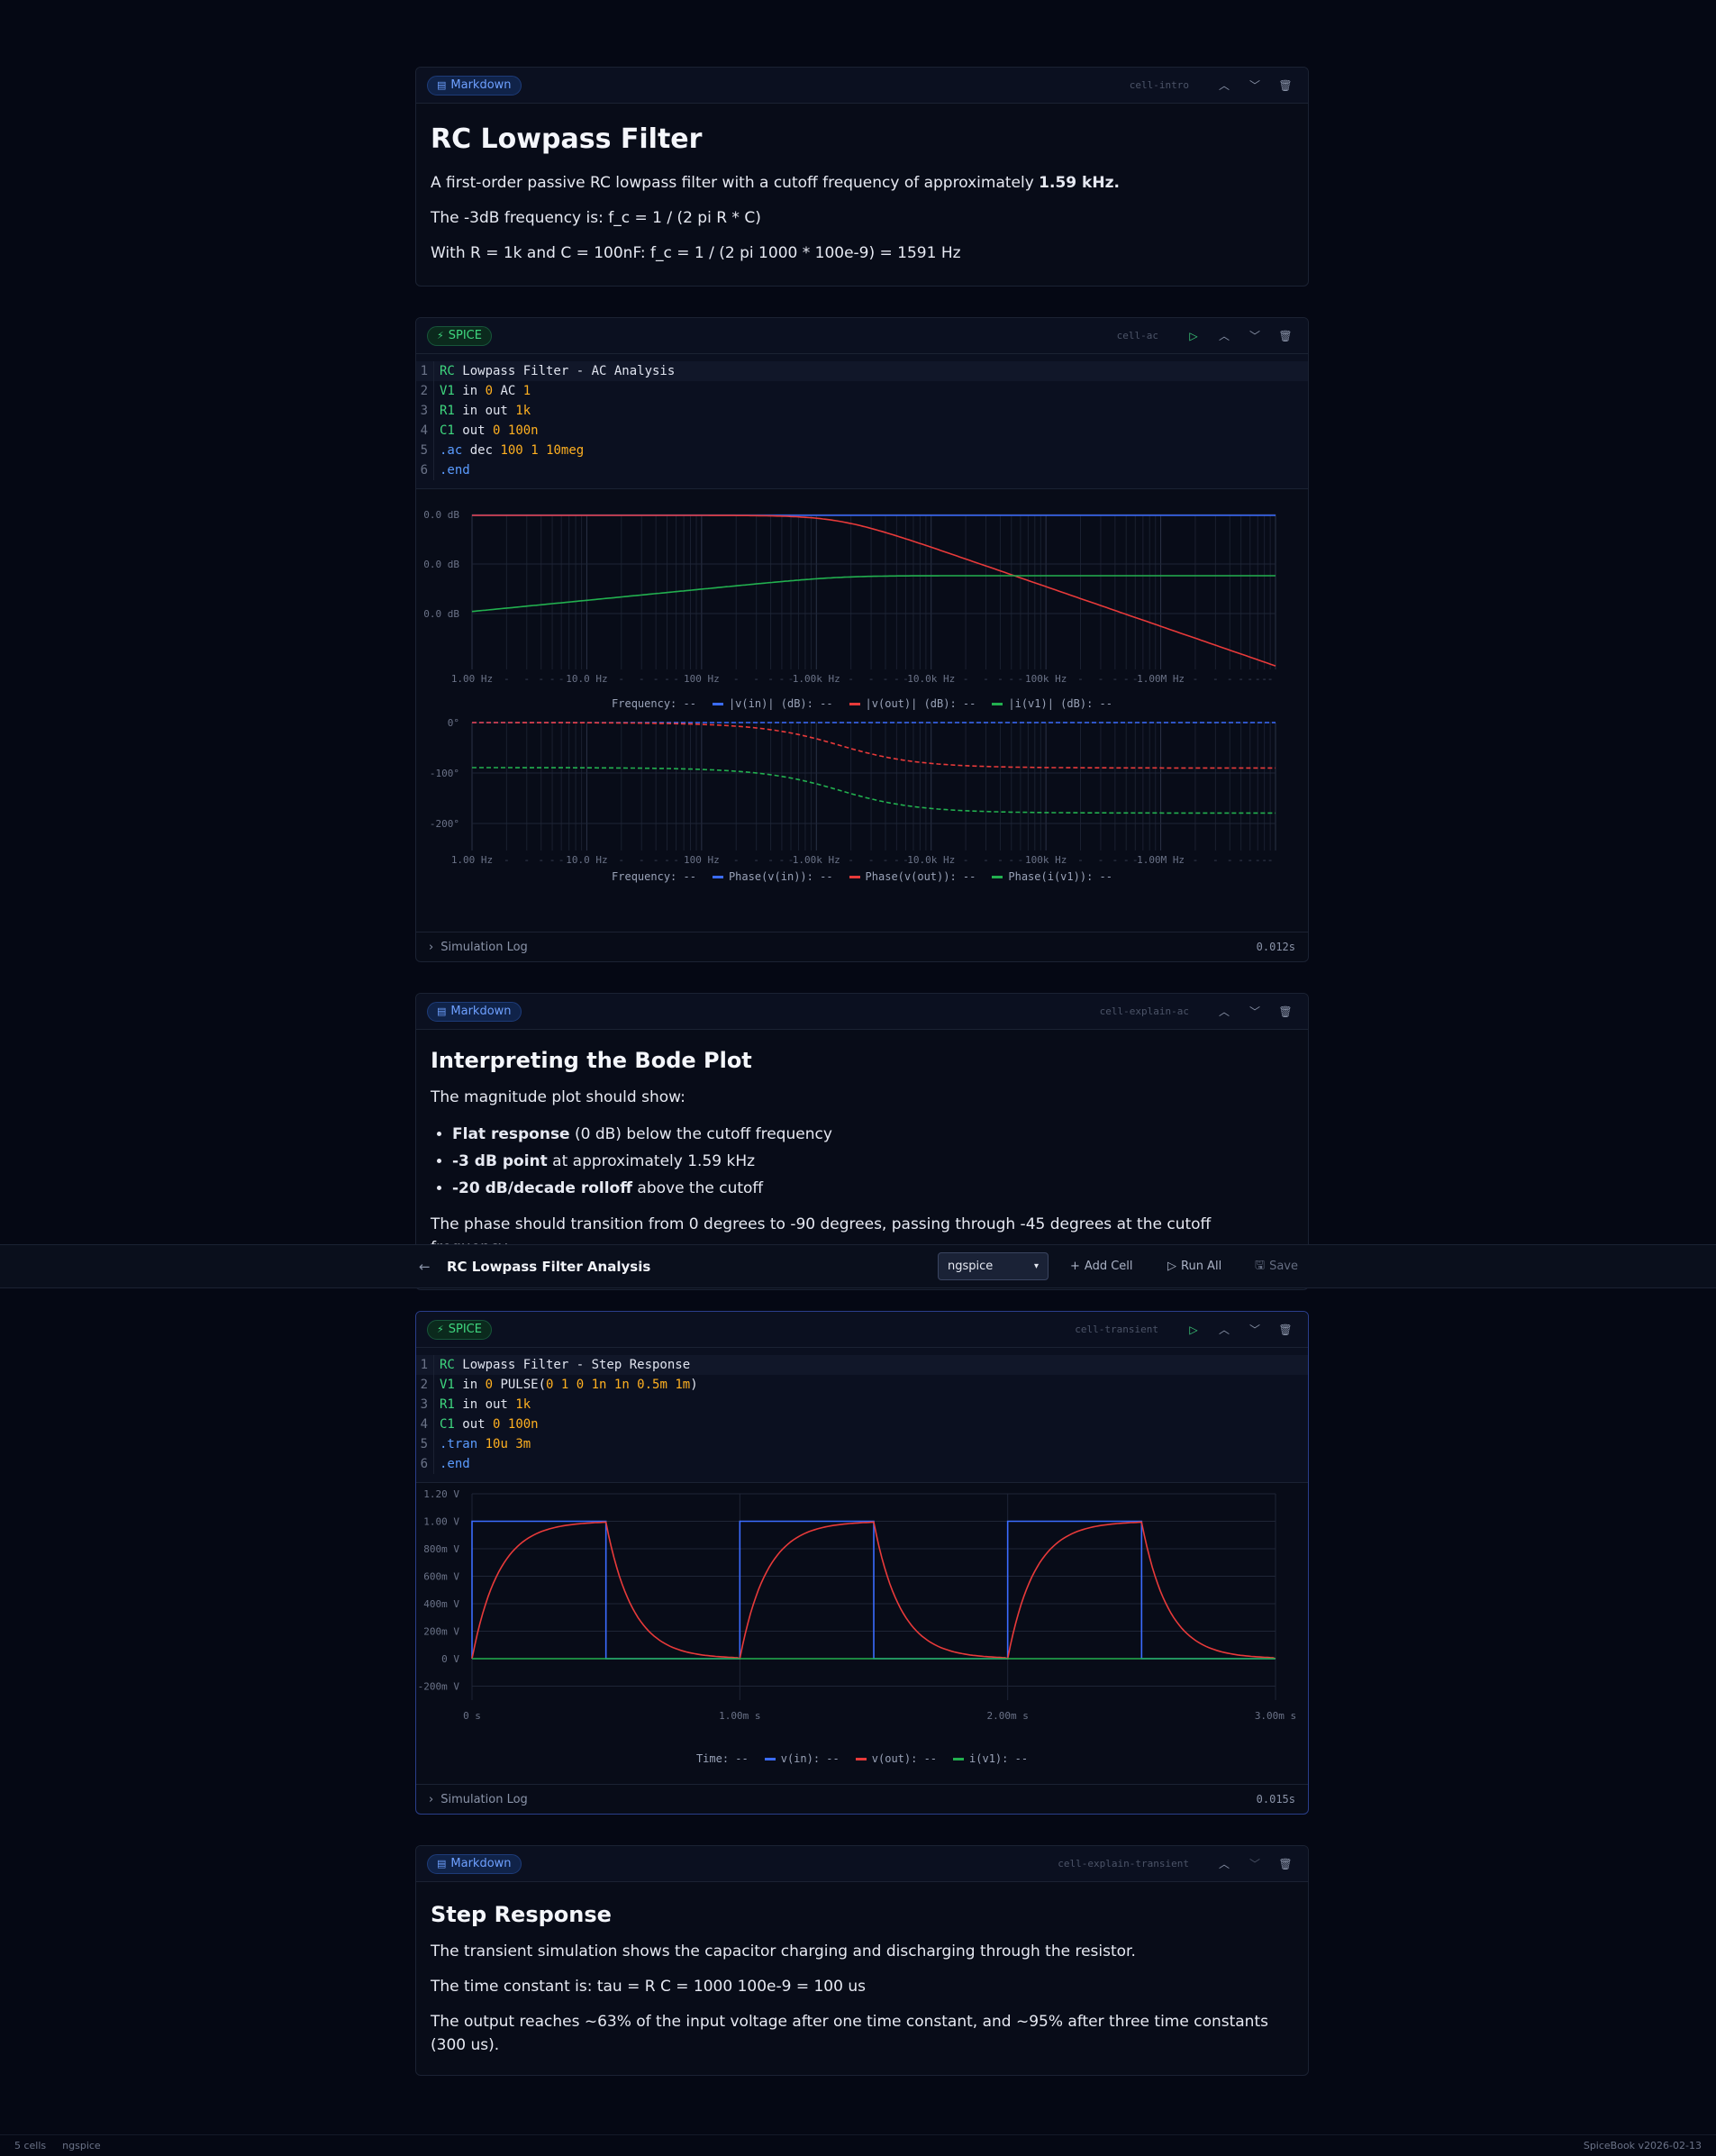 Image resolution: width=1716 pixels, height=2156 pixels. I want to click on simulation-log-toggle: › Simulation Log 0.015s, so click(862, 1799).